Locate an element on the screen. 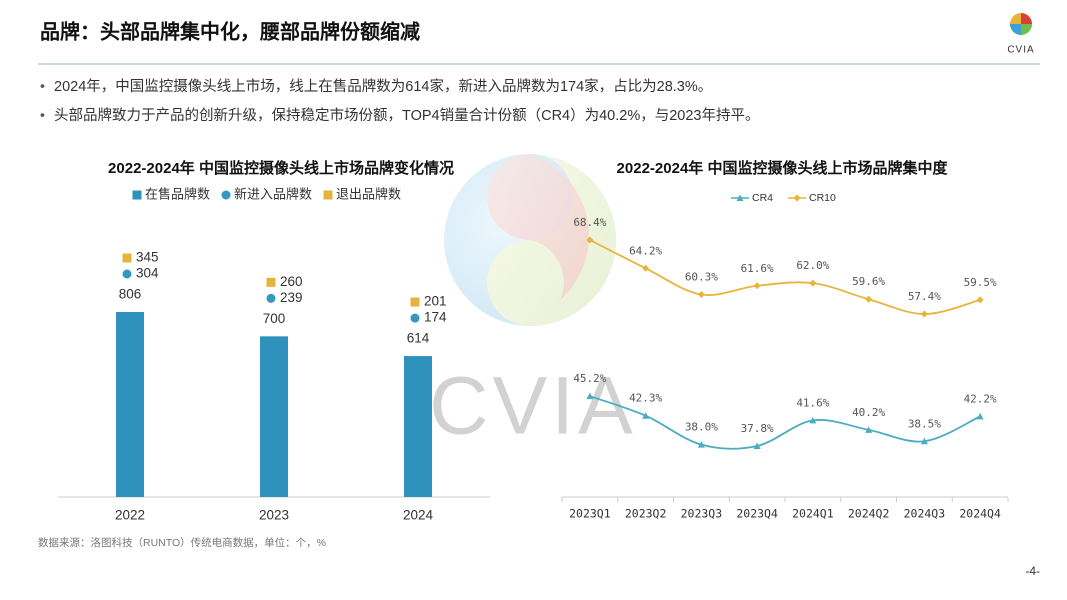 The image size is (1067, 600). x-tick-label: 2024Q2 is located at coordinates (869, 514).